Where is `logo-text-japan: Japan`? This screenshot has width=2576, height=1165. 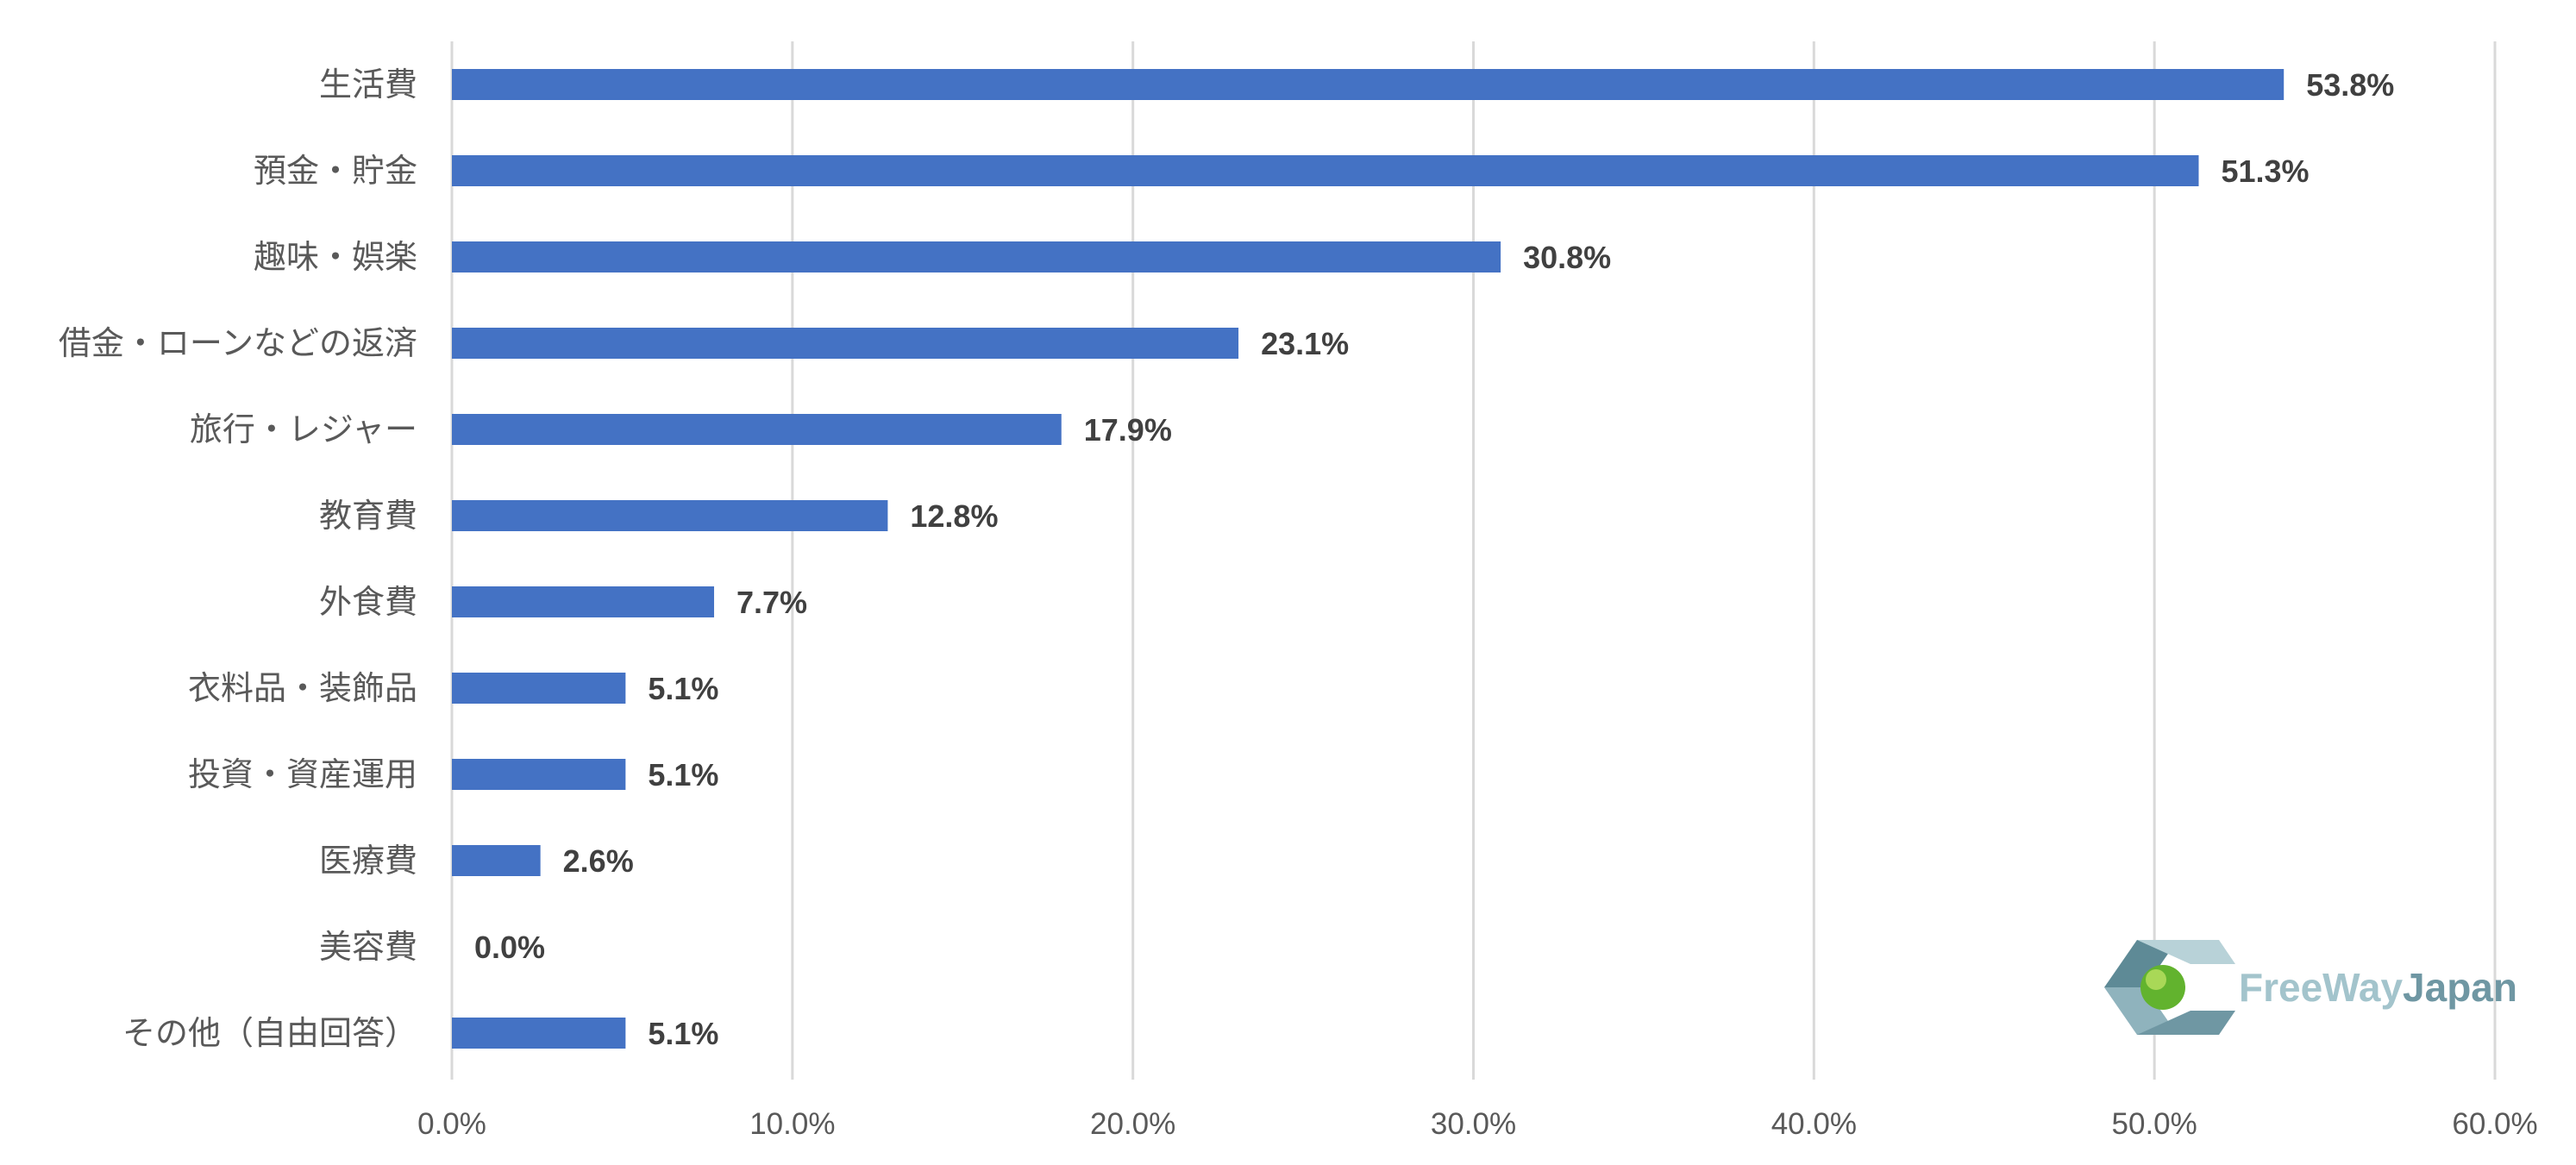 logo-text-japan: Japan is located at coordinates (2460, 987).